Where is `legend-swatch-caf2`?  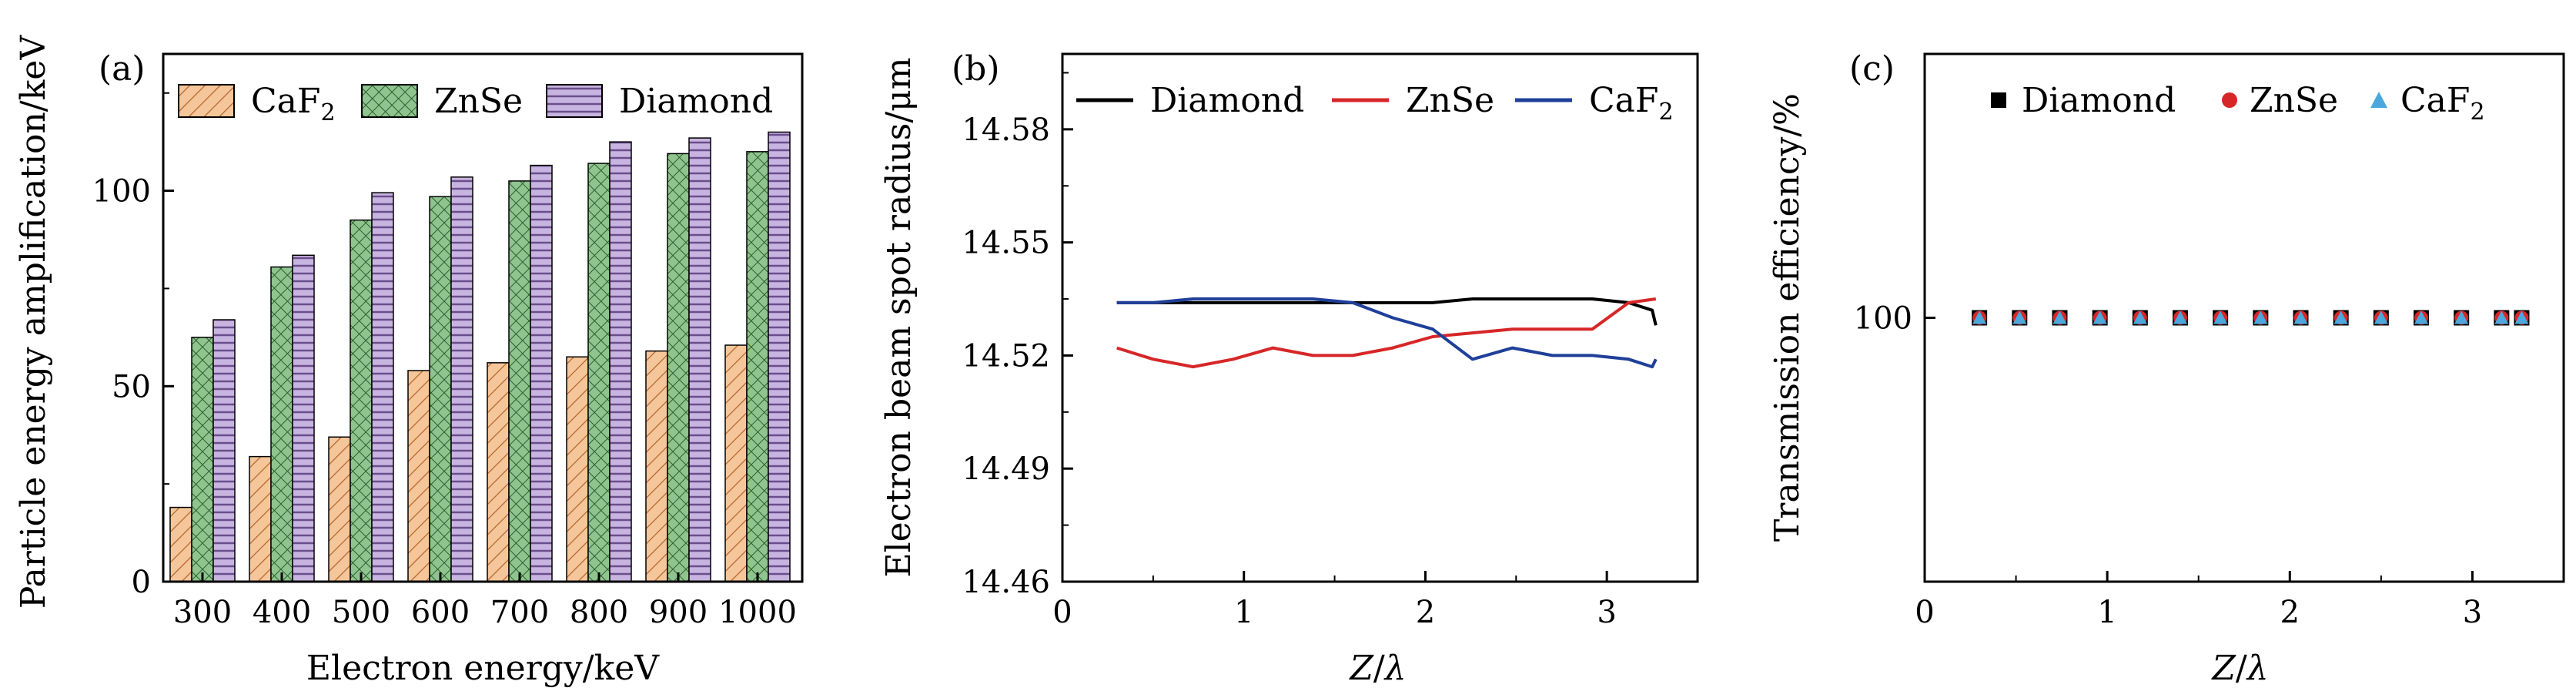
legend-swatch-caf2 is located at coordinates (206, 101).